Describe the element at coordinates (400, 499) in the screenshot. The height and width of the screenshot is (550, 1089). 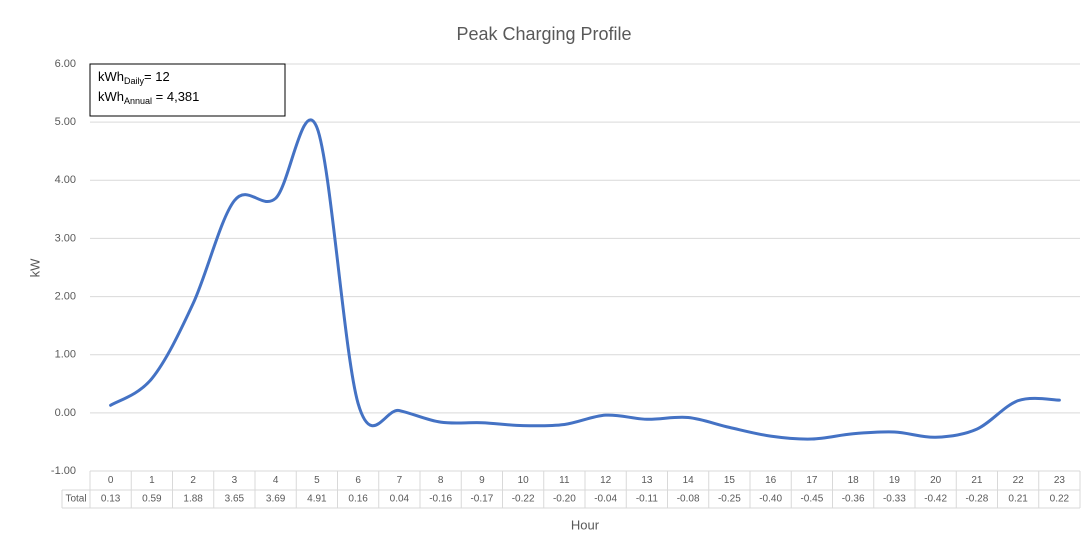
I see `table-value: 0.04` at that location.